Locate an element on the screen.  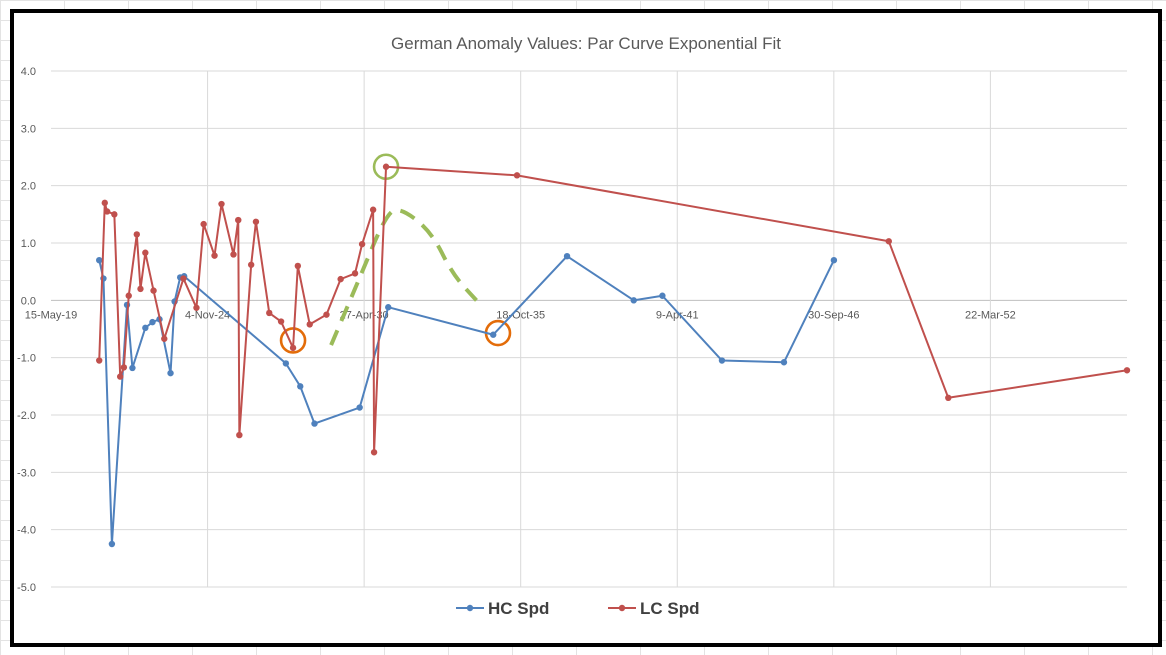
y-tick-label: 1.0 is located at coordinates (28, 244).